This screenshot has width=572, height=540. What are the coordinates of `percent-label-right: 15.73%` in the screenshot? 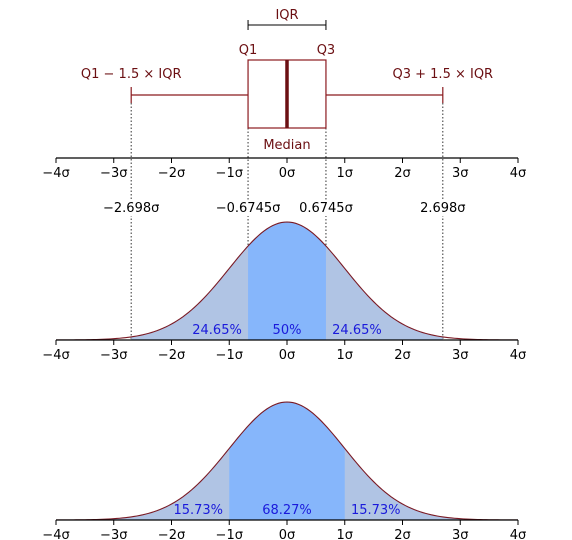 It's located at (376, 510).